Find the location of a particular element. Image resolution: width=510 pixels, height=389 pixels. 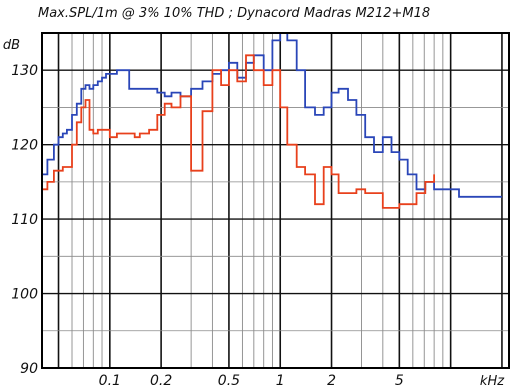

y-tick-label: 100 is located at coordinates (24, 295).